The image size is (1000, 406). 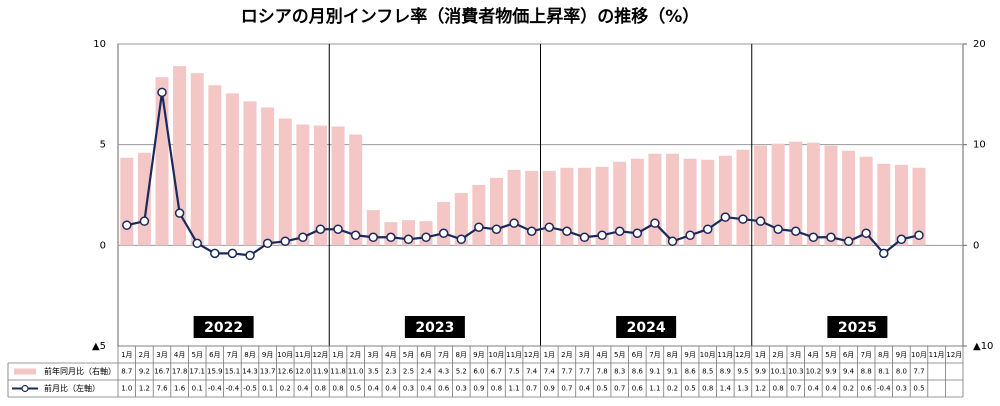 I want to click on x-tick-label: 5月, so click(x=196, y=355).